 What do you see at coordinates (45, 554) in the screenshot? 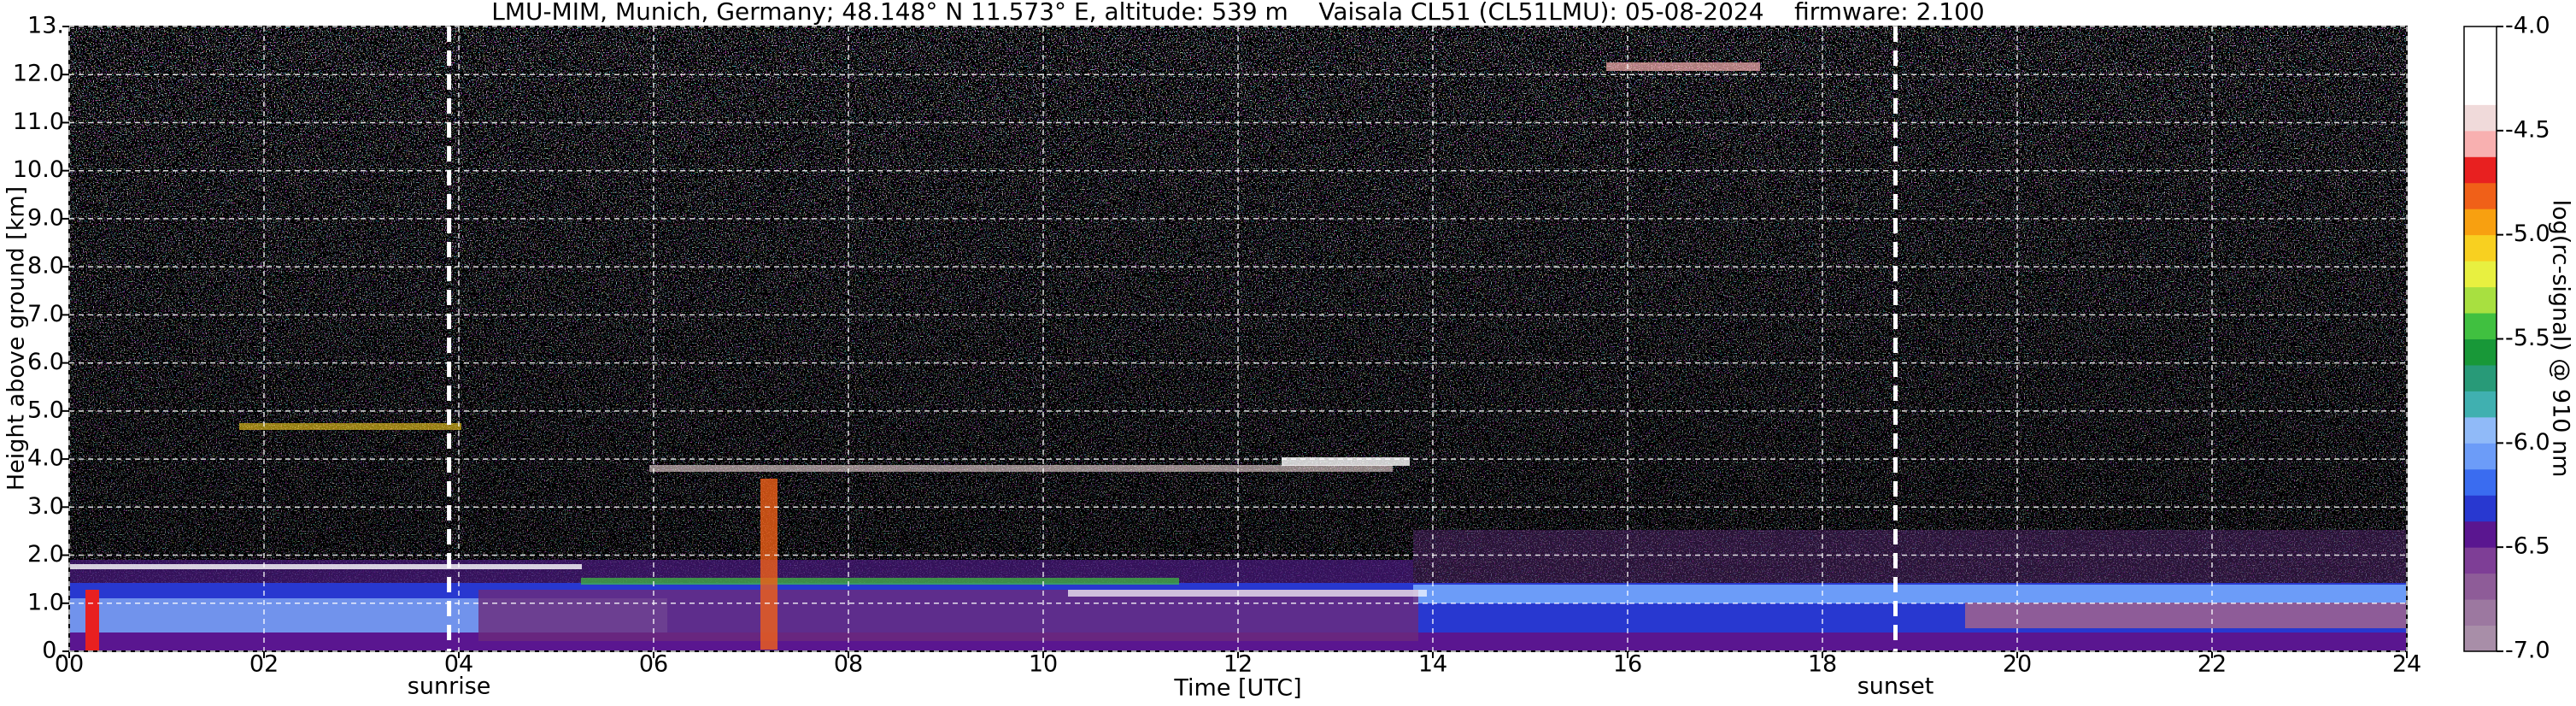
I see `y-tick-label: 2.0` at bounding box center [45, 554].